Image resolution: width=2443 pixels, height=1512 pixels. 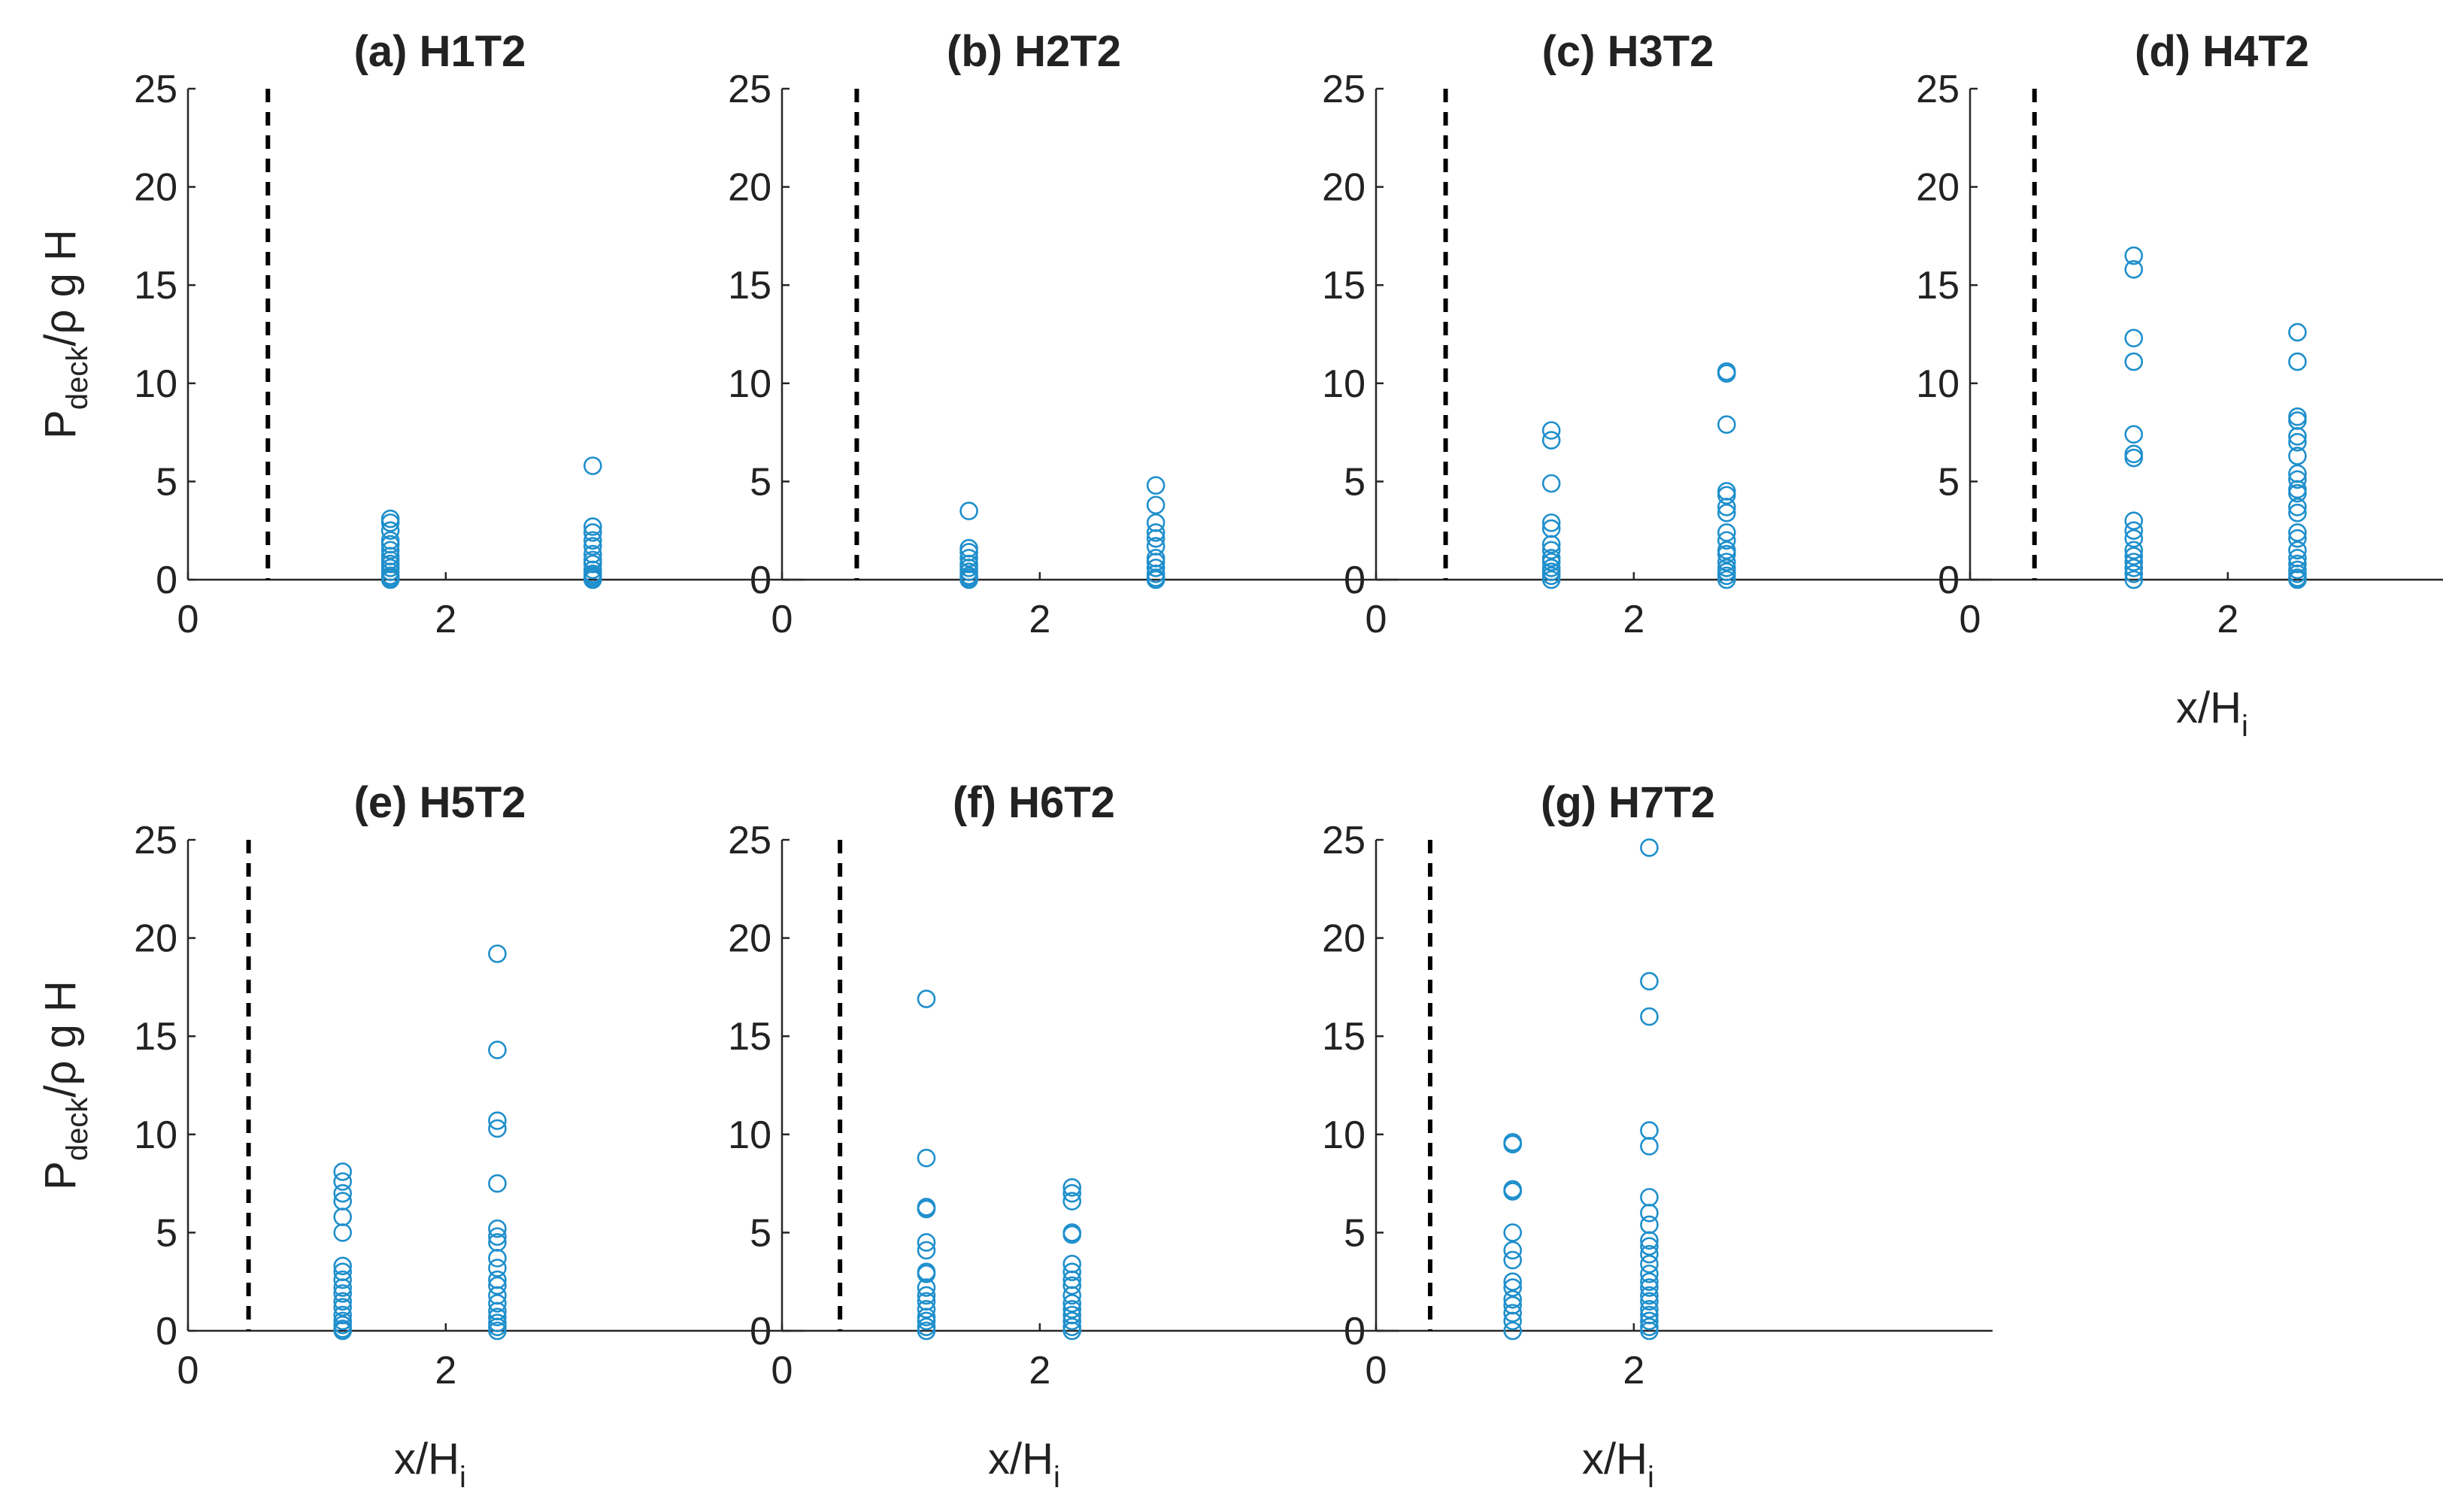 What do you see at coordinates (440, 52) in the screenshot?
I see `panel-title: (a) H1T2` at bounding box center [440, 52].